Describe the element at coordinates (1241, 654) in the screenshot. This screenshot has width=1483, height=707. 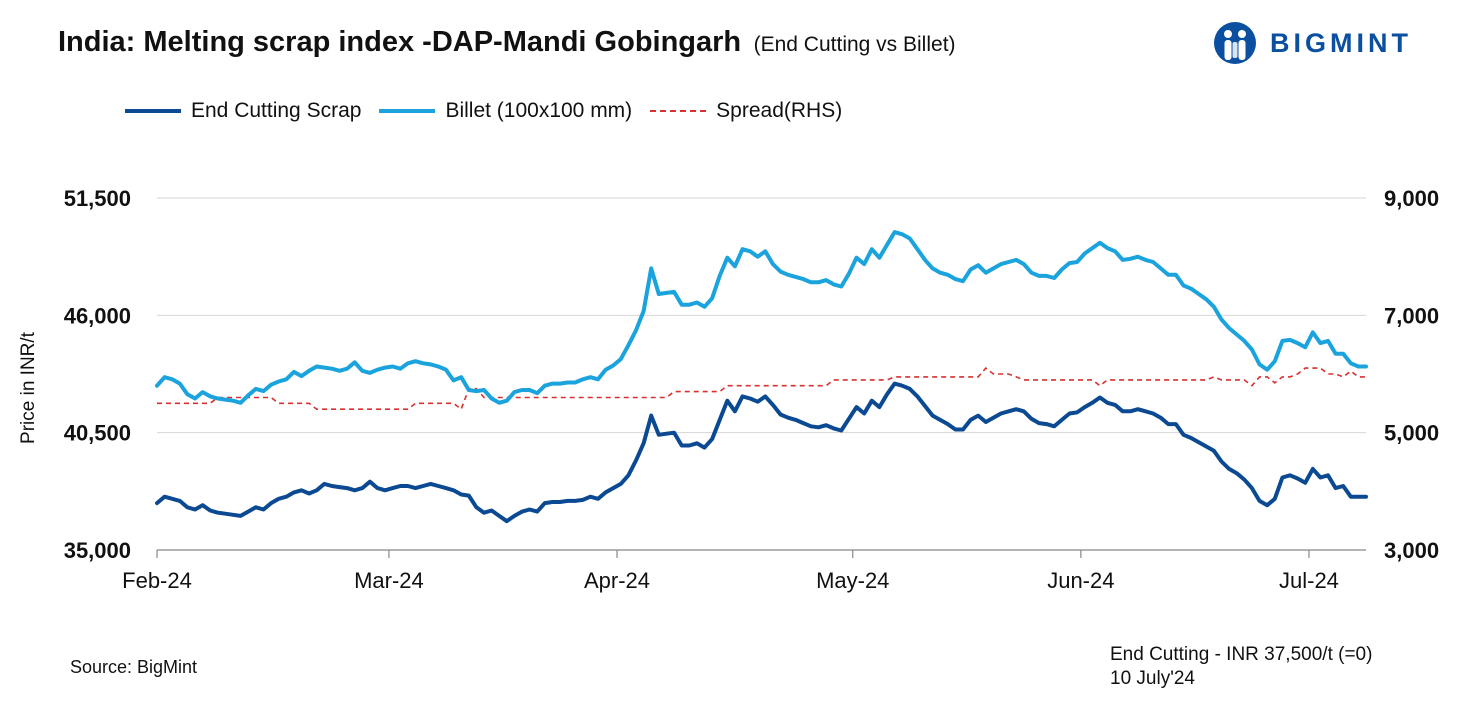
I see `latest-price-line: End Cutting - INR 37,500/t (=0)` at that location.